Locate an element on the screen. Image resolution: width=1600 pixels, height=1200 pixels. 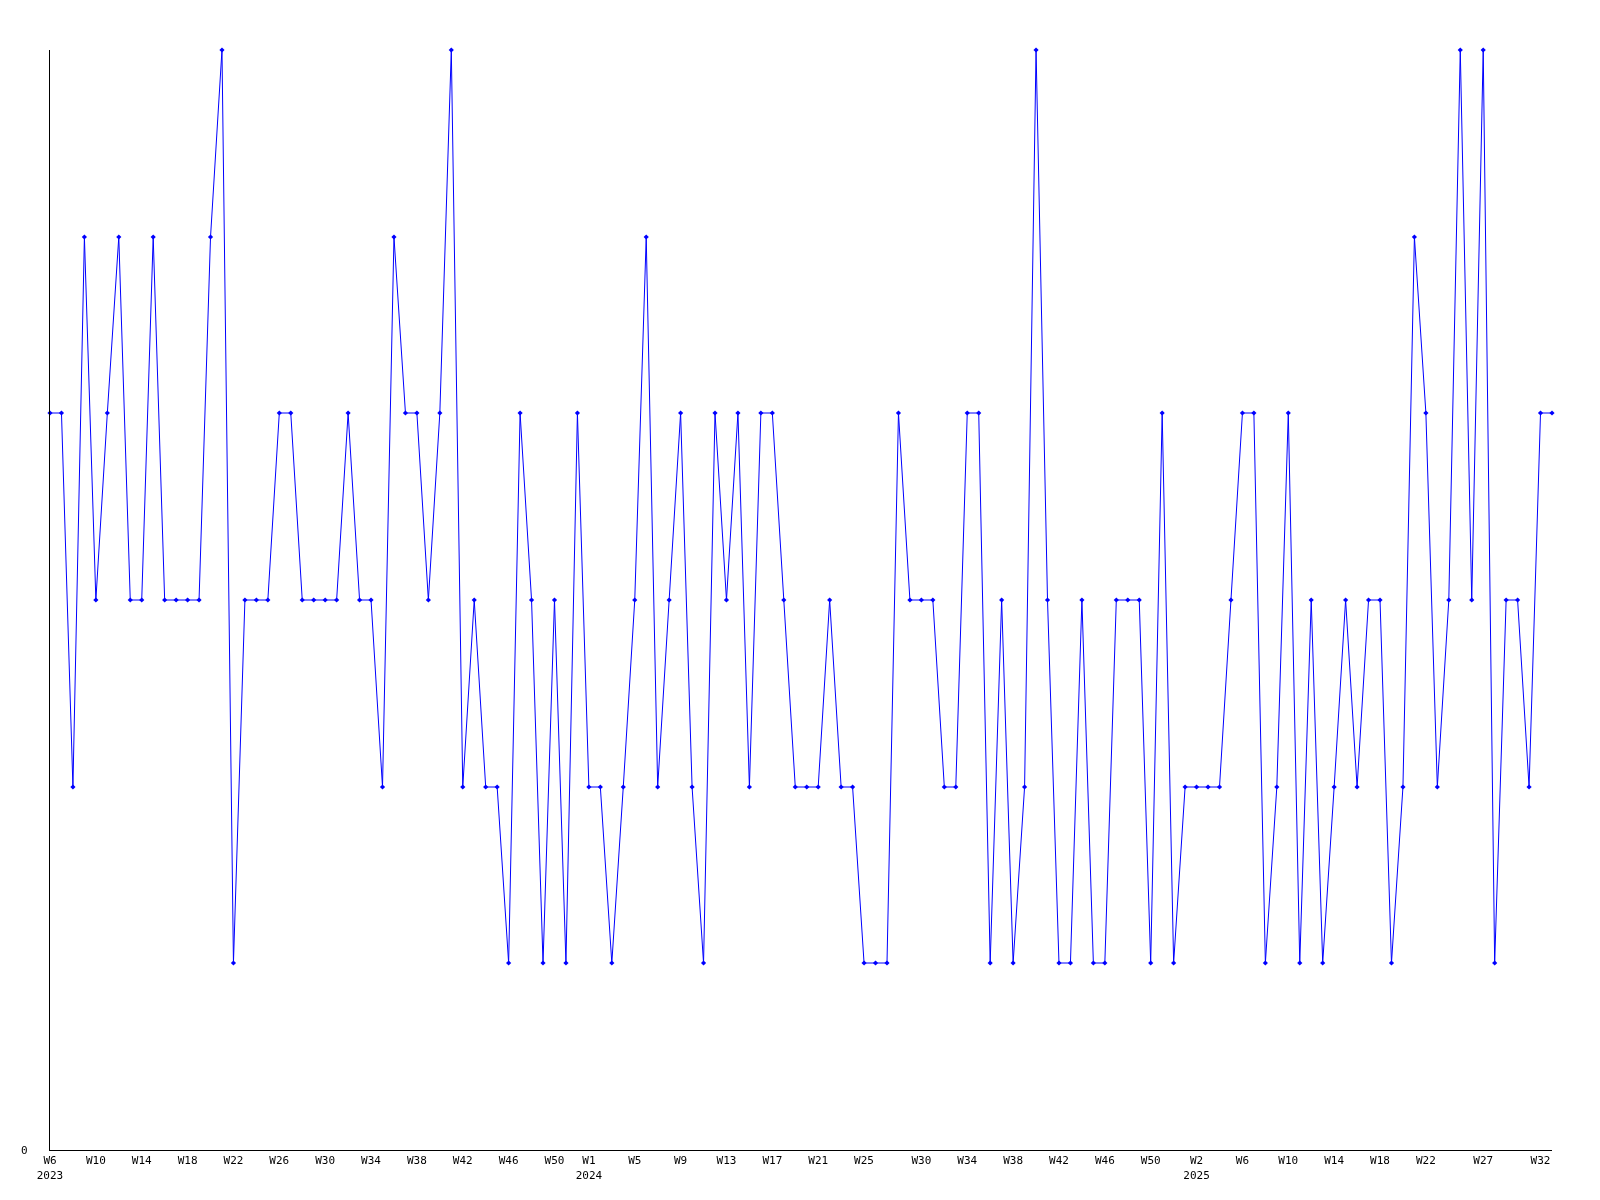
x-tick-label: W27 is located at coordinates (1483, 1161).